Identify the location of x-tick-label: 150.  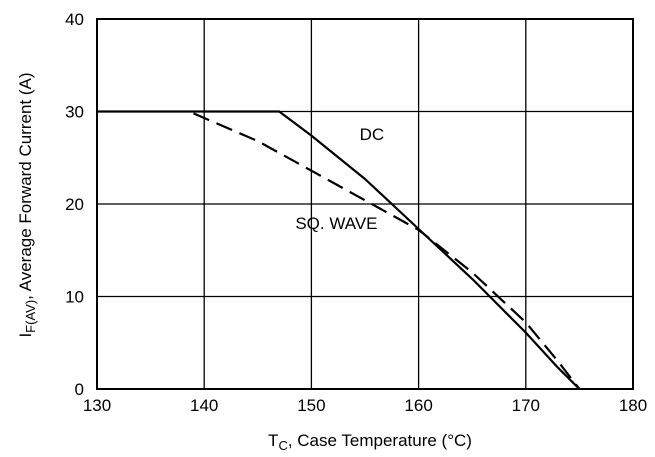
(311, 405).